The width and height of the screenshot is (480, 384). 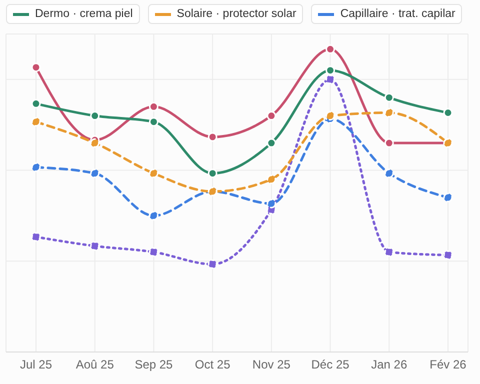 I want to click on x-tick-label: Fév 26, so click(x=448, y=365).